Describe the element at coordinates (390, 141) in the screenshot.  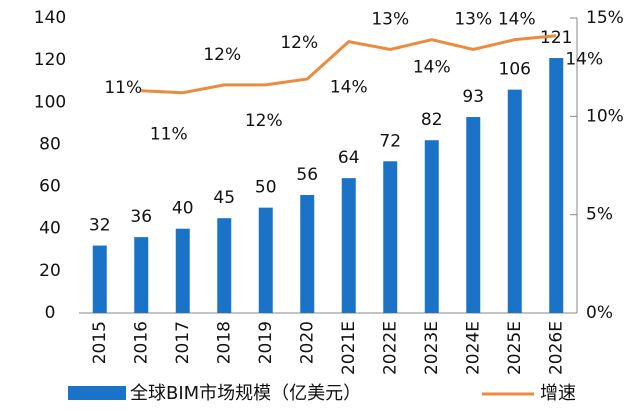
I see `bar-label: 72` at that location.